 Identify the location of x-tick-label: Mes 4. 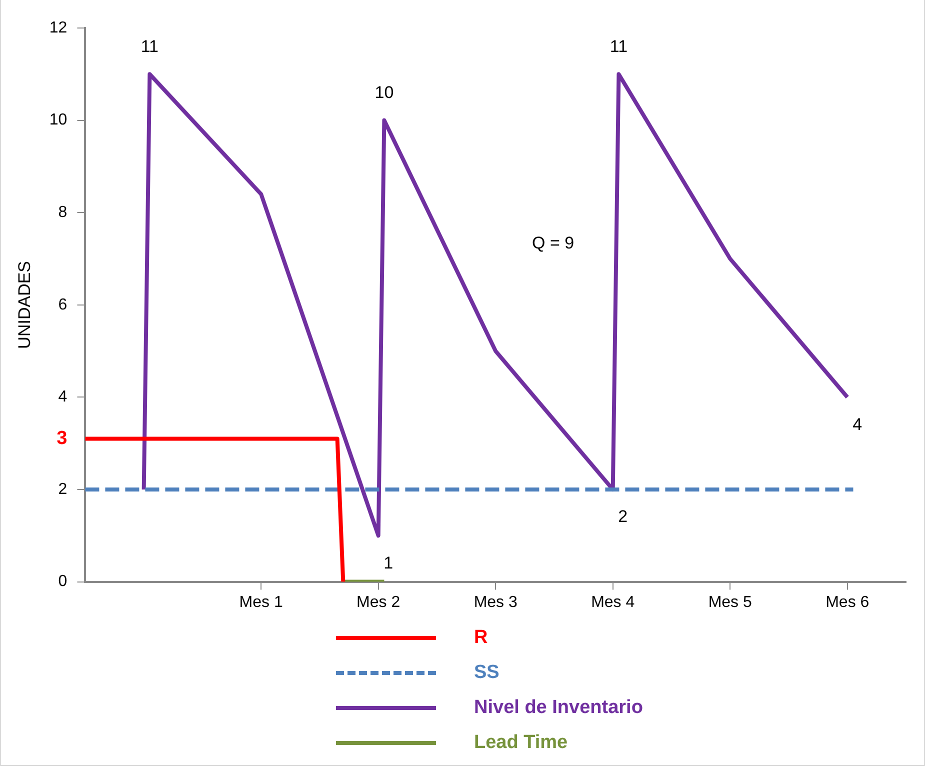
(613, 602).